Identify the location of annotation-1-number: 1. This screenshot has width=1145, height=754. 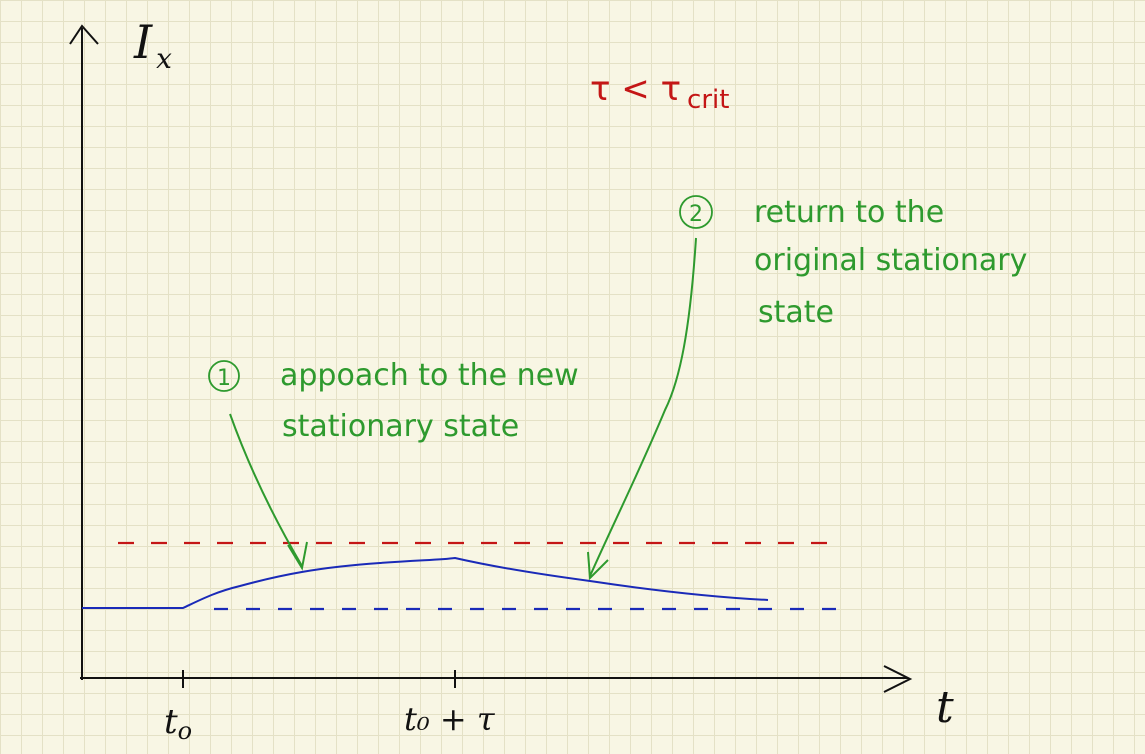
(224, 378).